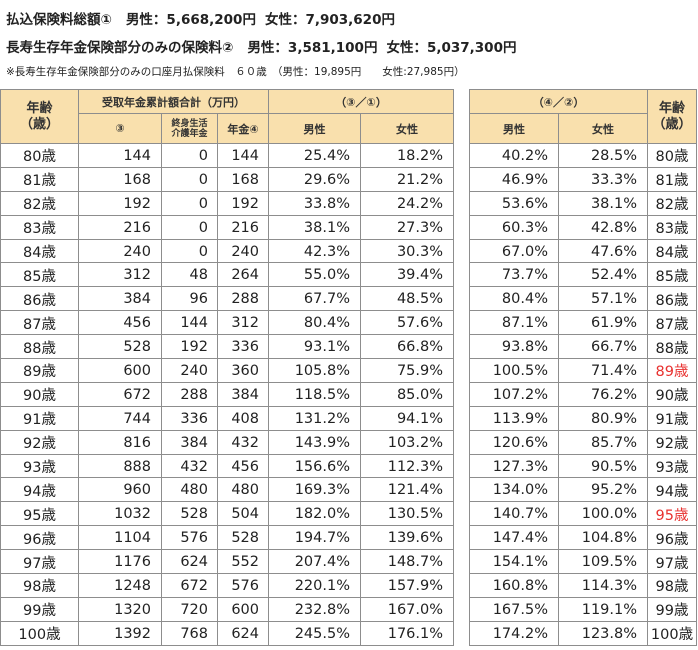  What do you see at coordinates (314, 227) in the screenshot?
I see `male-ratio-cell: 38.1%` at bounding box center [314, 227].